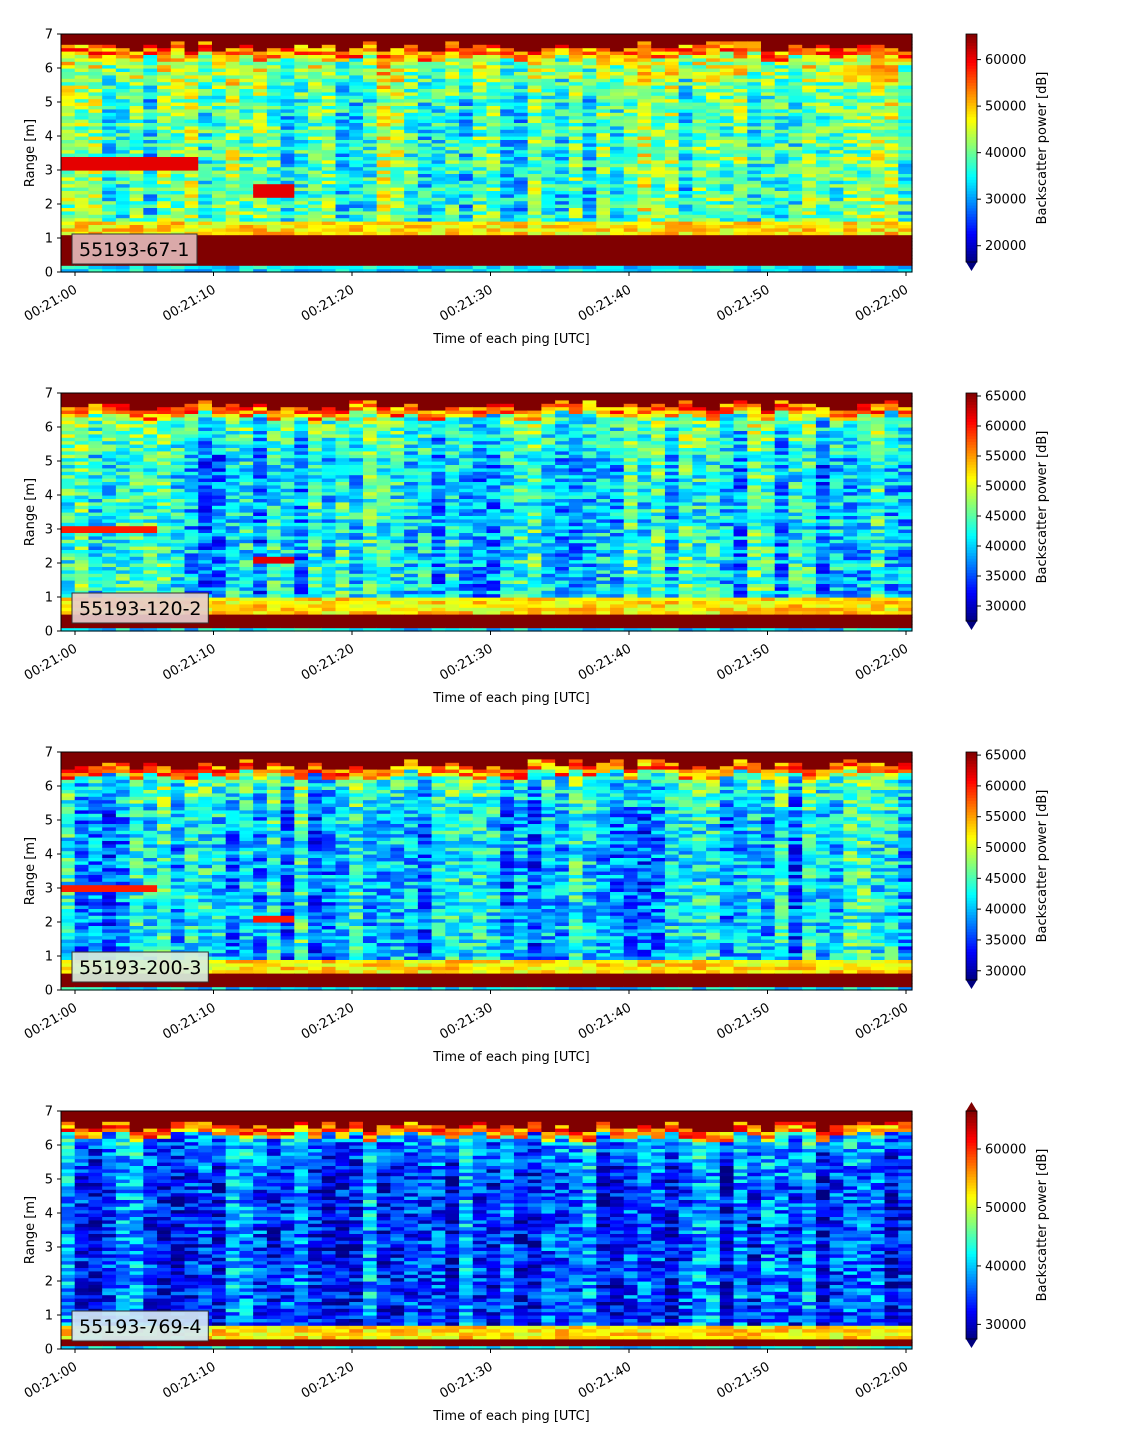 Image resolution: width=1140 pixels, height=1436 pixels. I want to click on y-tick-label: 7, so click(49, 35).